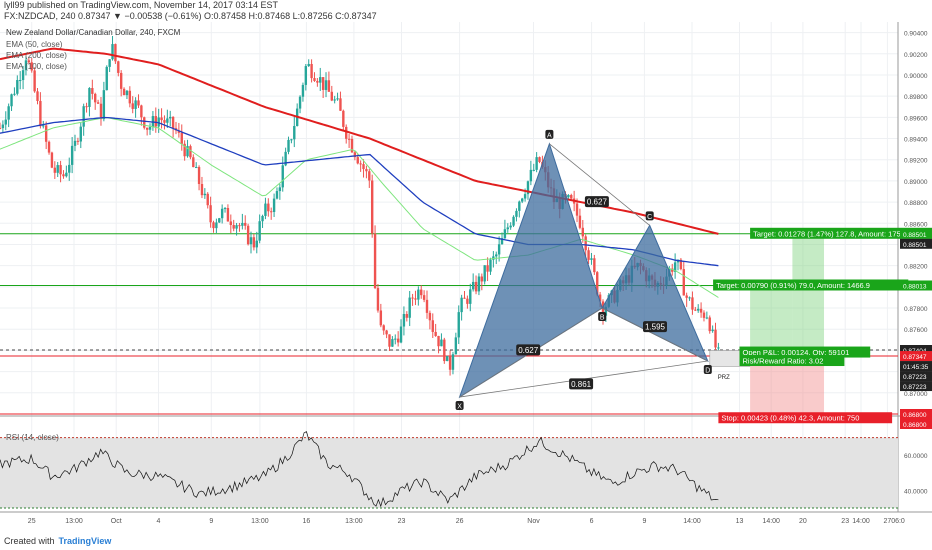 The height and width of the screenshot is (550, 932). I want to click on price-tick-label: 0.87000, so click(916, 394).